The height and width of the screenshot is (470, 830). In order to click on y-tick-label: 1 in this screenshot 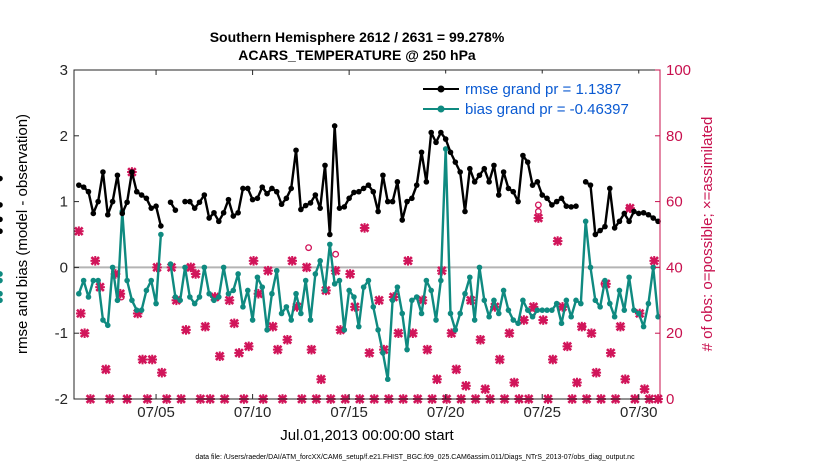, I will do `click(64, 202)`.